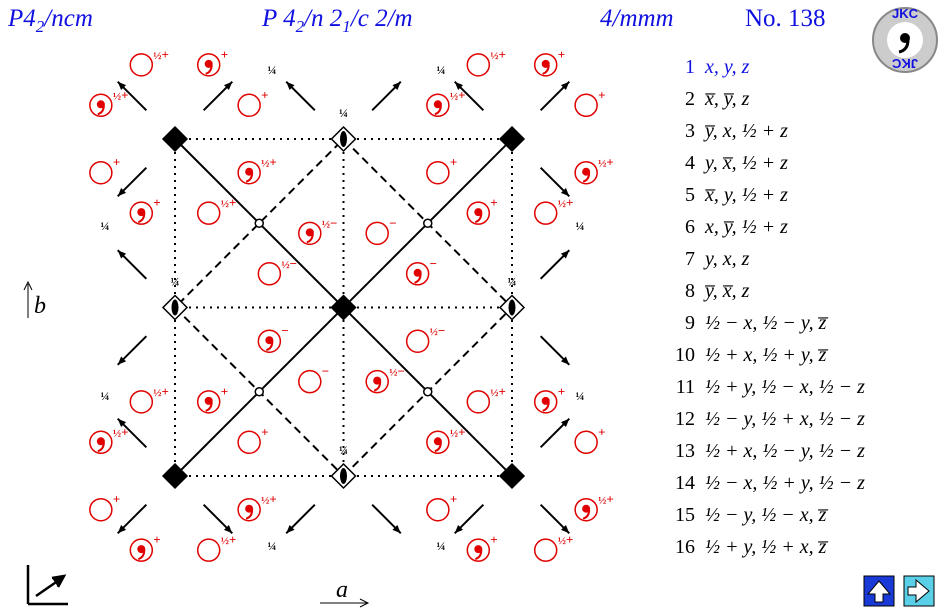 Image resolution: width=944 pixels, height=616 pixels. Describe the element at coordinates (685, 355) in the screenshot. I see `position-number: 10` at that location.